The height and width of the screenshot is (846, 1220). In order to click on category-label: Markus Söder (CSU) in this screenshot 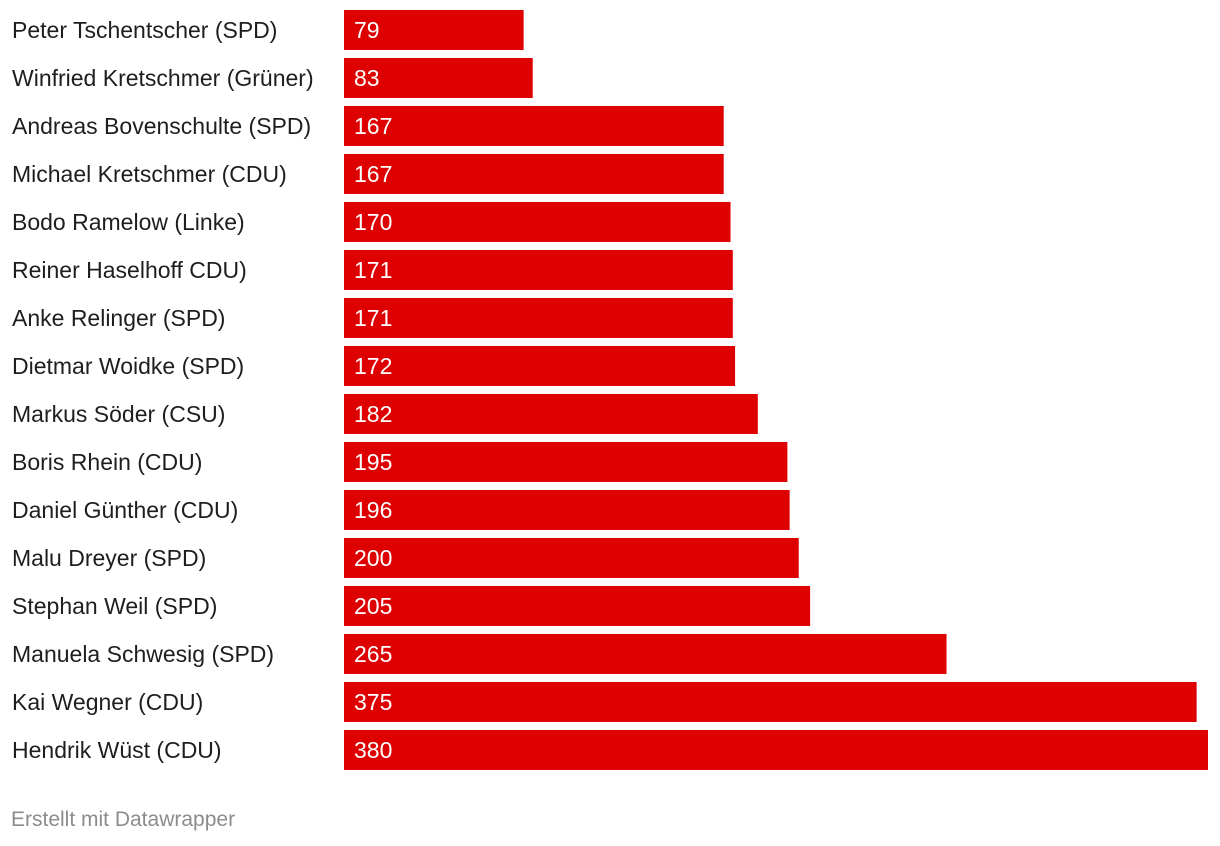, I will do `click(118, 414)`.